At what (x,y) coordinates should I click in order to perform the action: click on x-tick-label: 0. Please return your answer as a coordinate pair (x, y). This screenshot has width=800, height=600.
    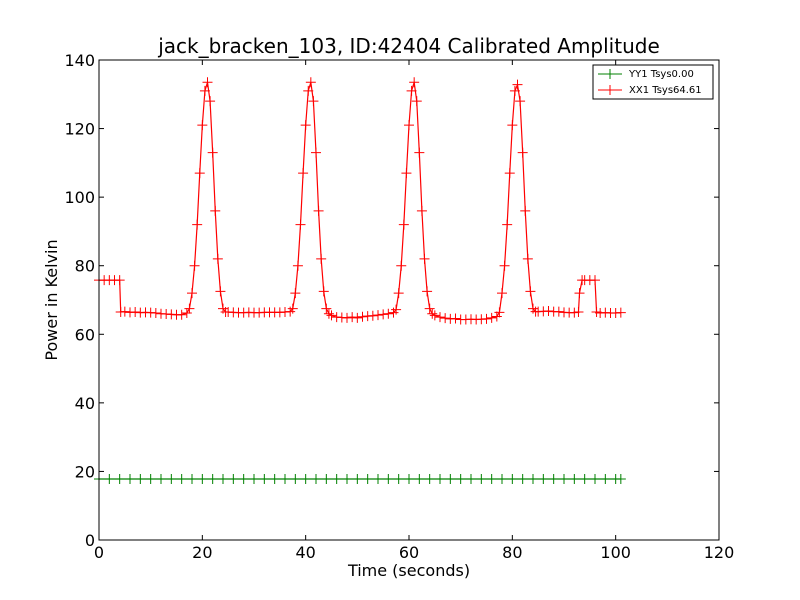
    Looking at the image, I should click on (99, 552).